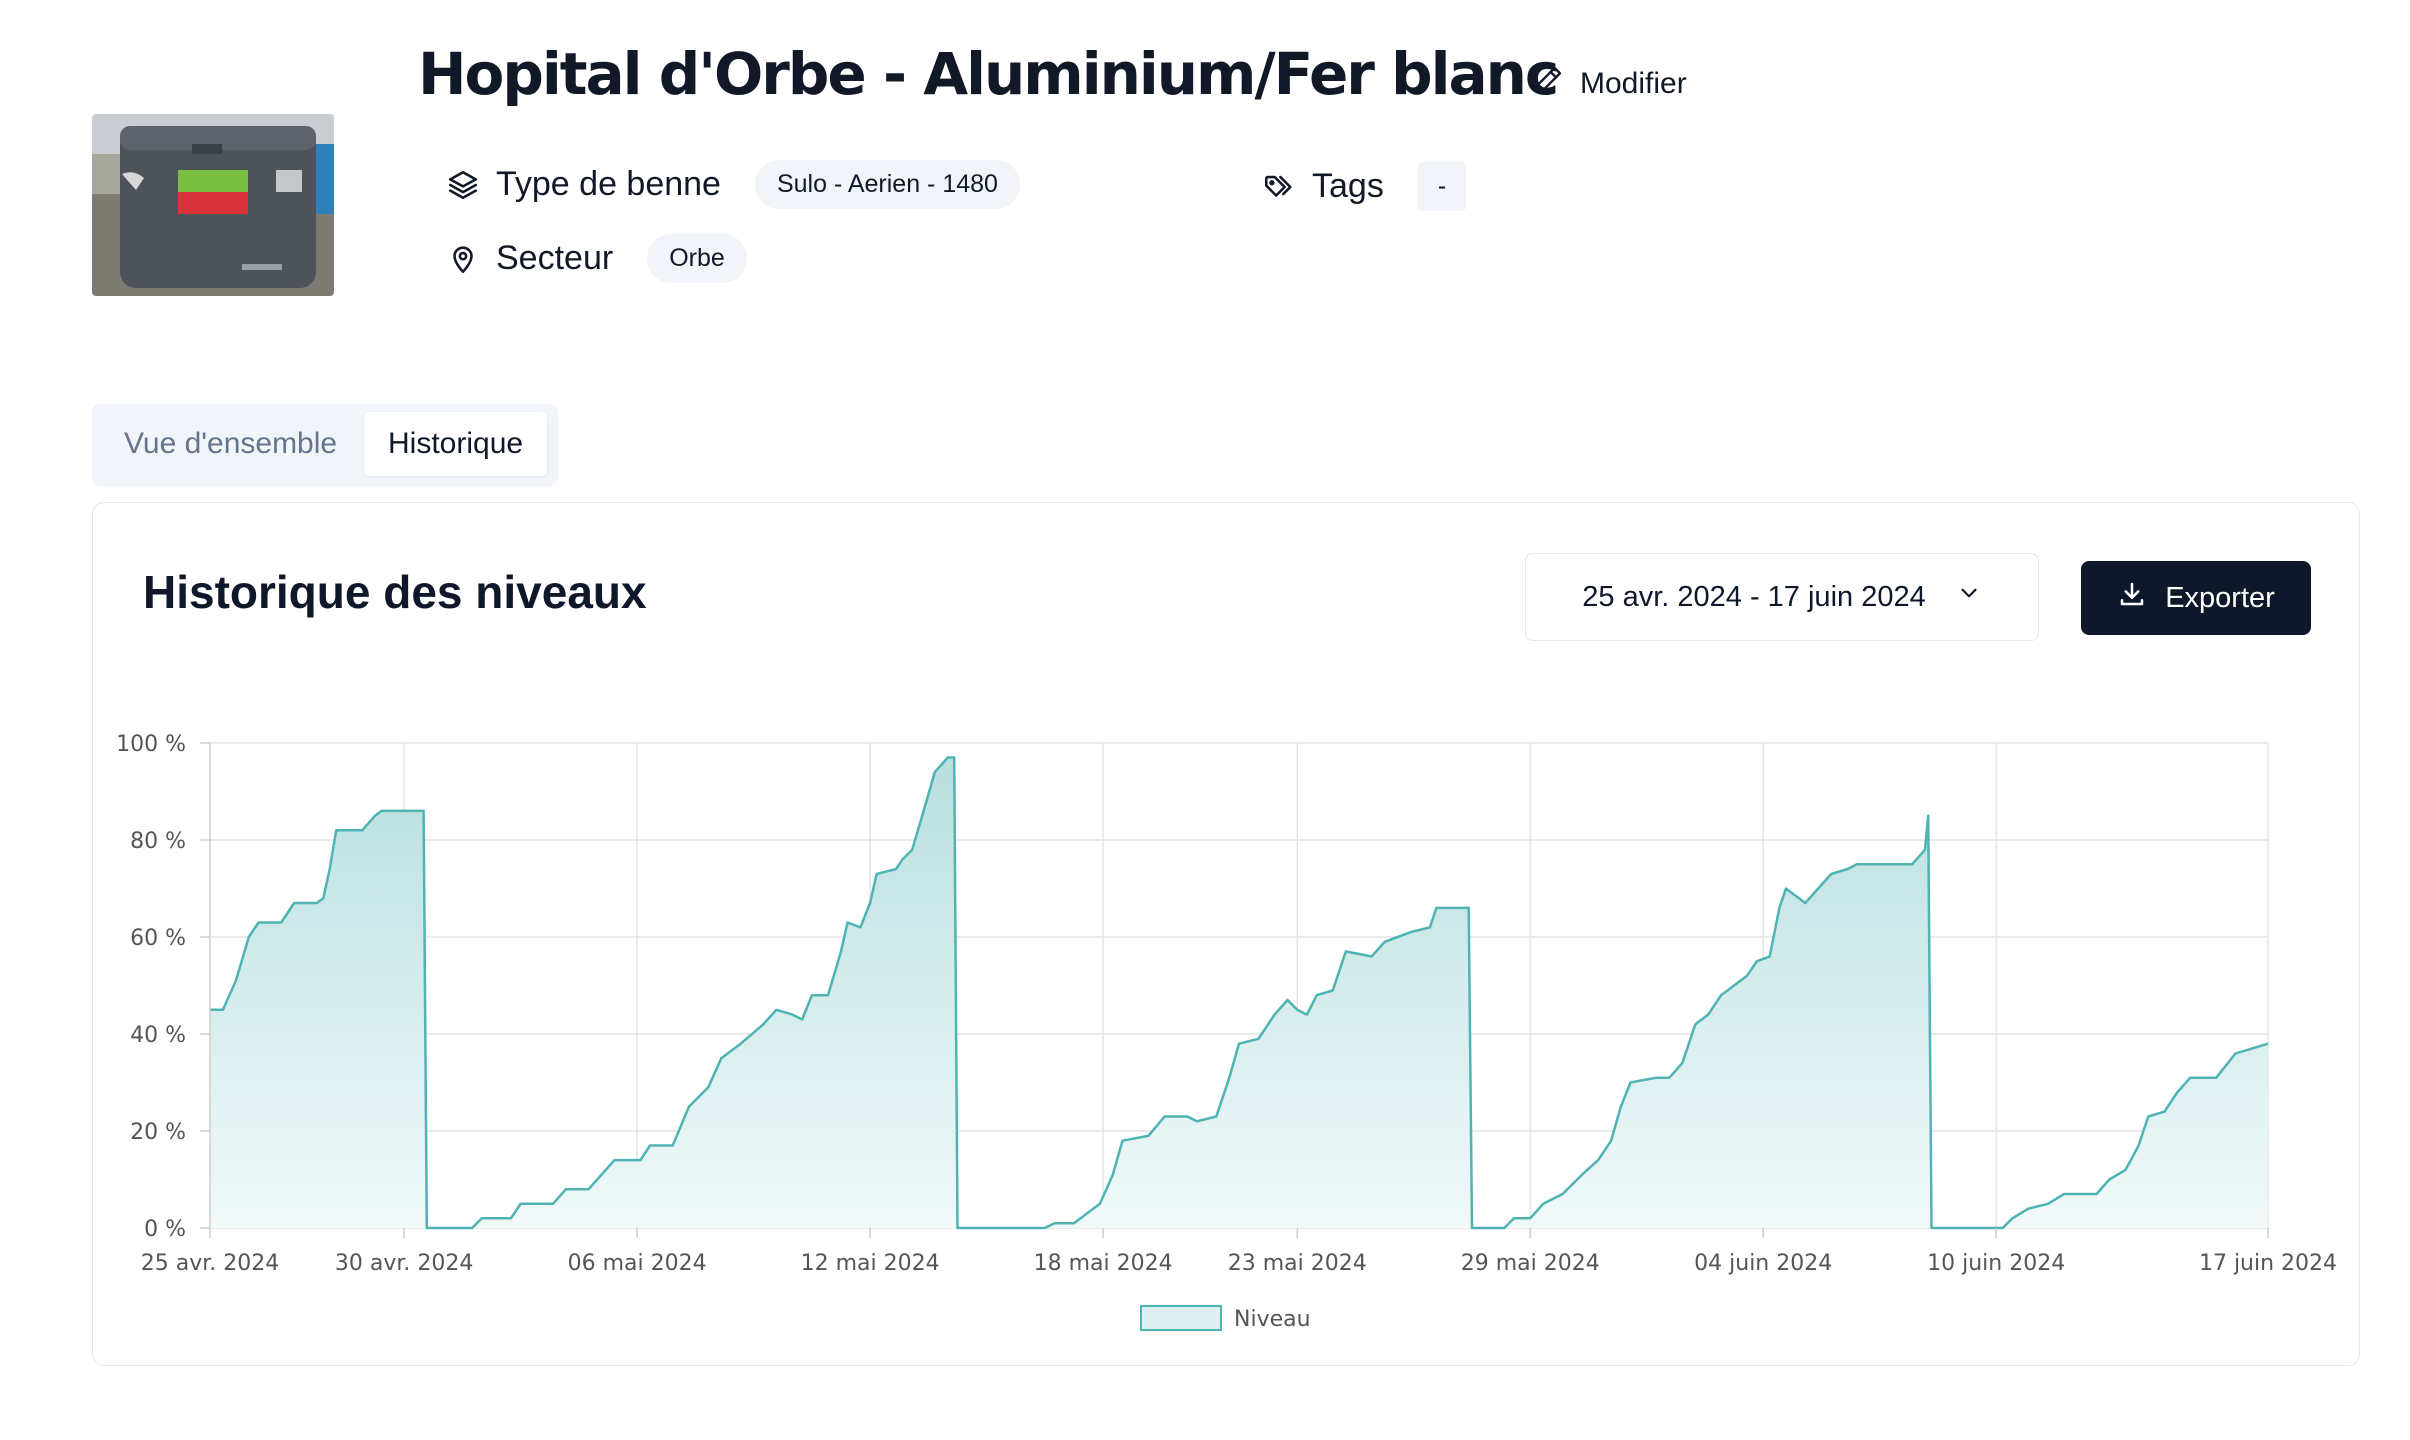 Image resolution: width=2410 pixels, height=1440 pixels. Describe the element at coordinates (165, 1229) in the screenshot. I see `y-tick-label: 0 %` at that location.